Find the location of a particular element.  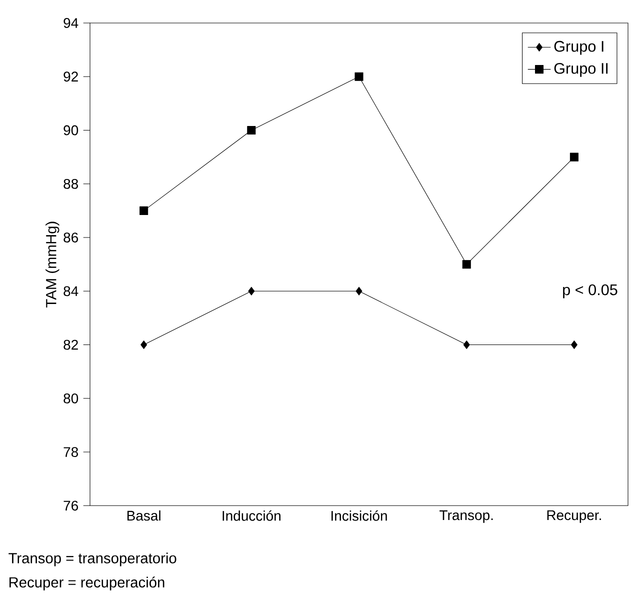

x-tick-label: Incisición is located at coordinates (359, 515).